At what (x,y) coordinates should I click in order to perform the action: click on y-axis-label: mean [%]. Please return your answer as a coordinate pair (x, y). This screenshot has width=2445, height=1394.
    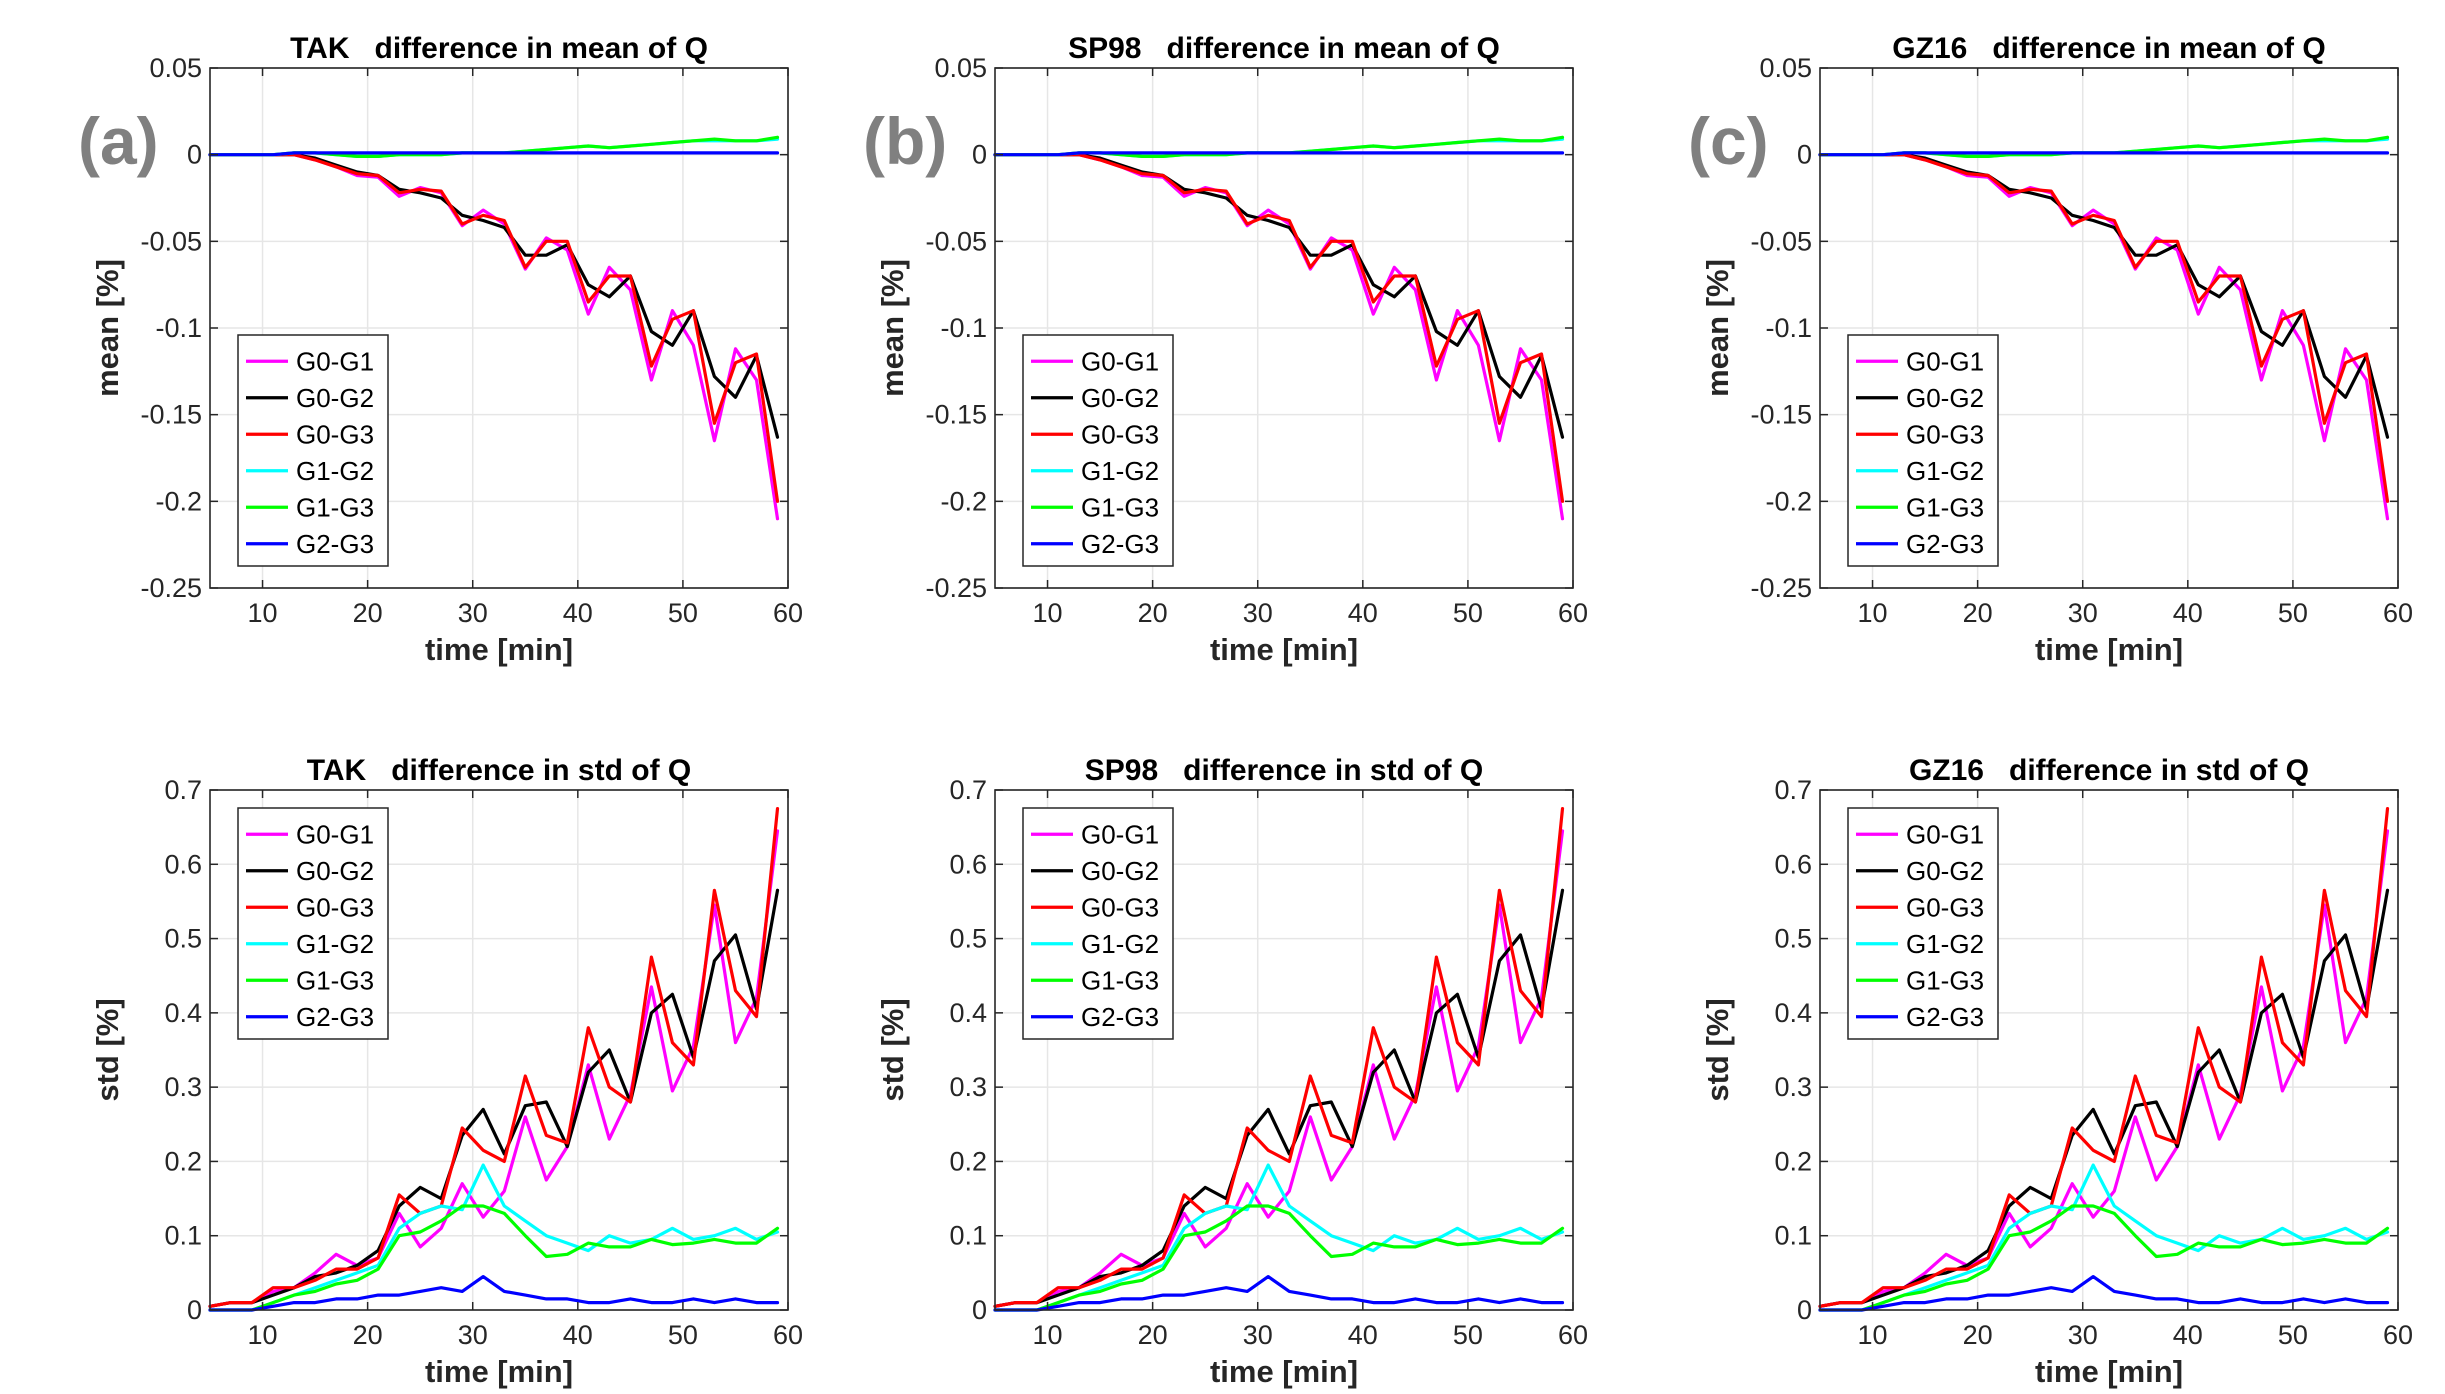
    Looking at the image, I should click on (892, 328).